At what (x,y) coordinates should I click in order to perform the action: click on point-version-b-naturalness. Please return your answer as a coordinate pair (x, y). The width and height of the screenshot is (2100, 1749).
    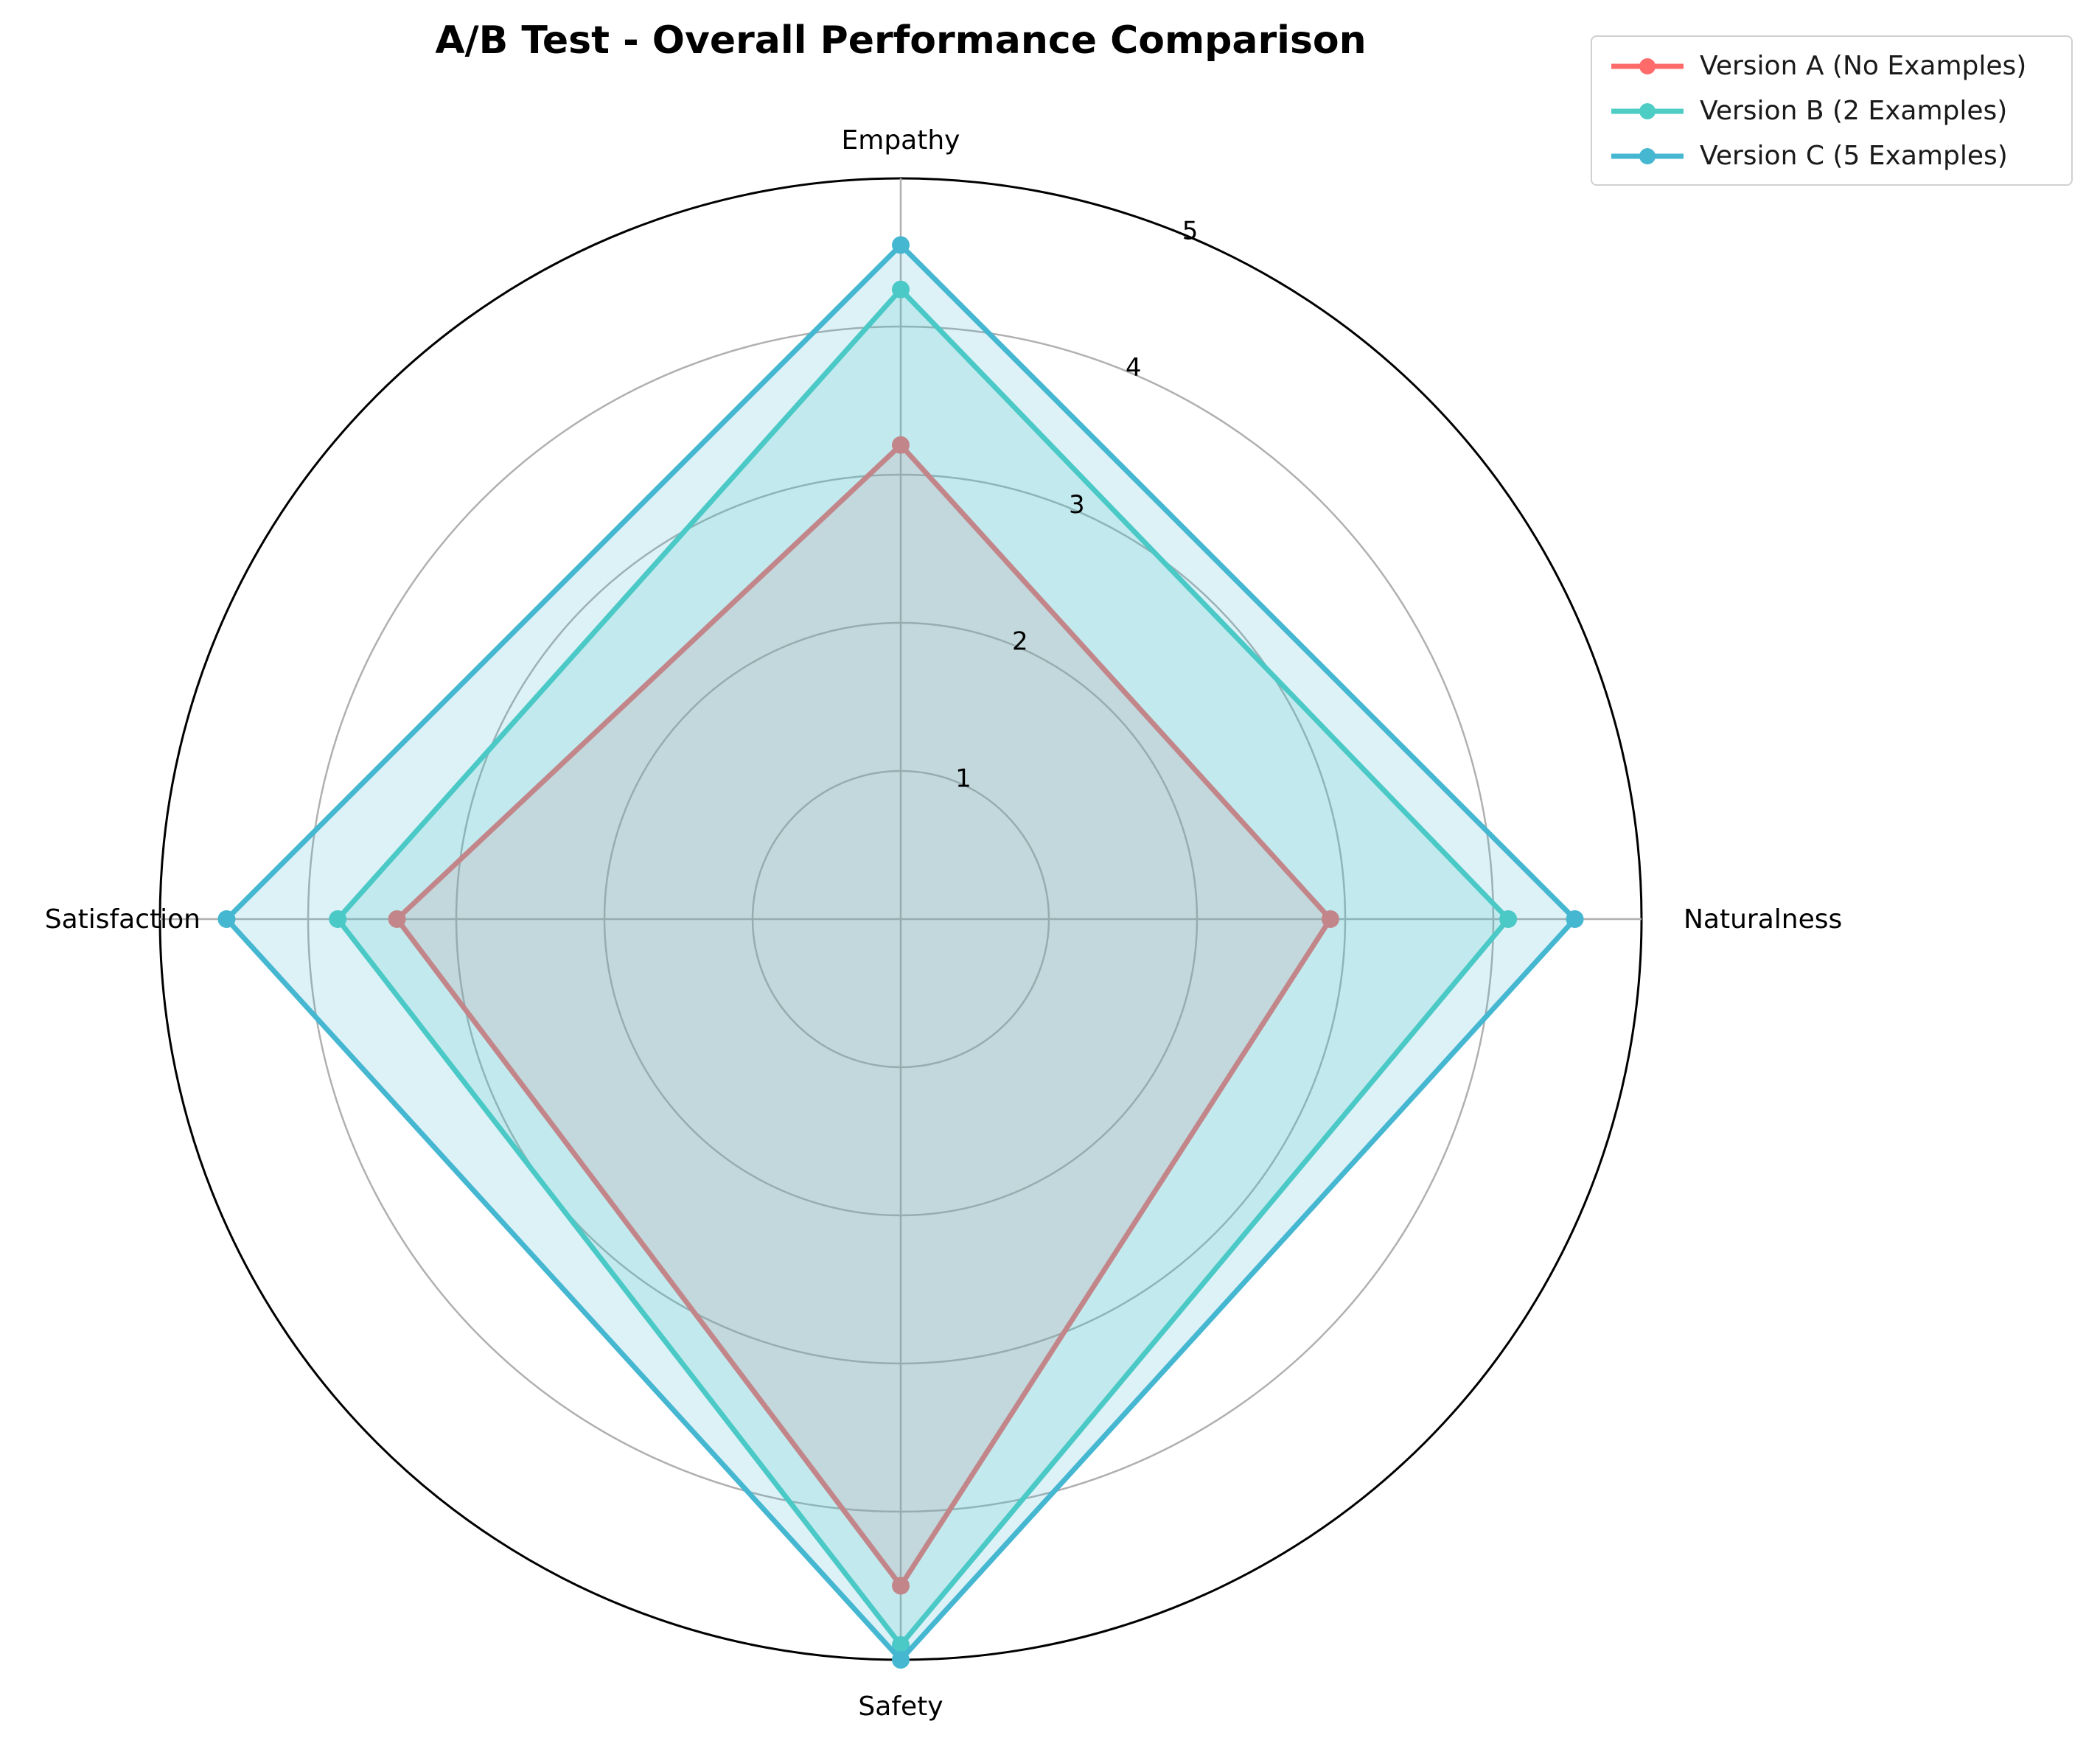
    Looking at the image, I should click on (1508, 919).